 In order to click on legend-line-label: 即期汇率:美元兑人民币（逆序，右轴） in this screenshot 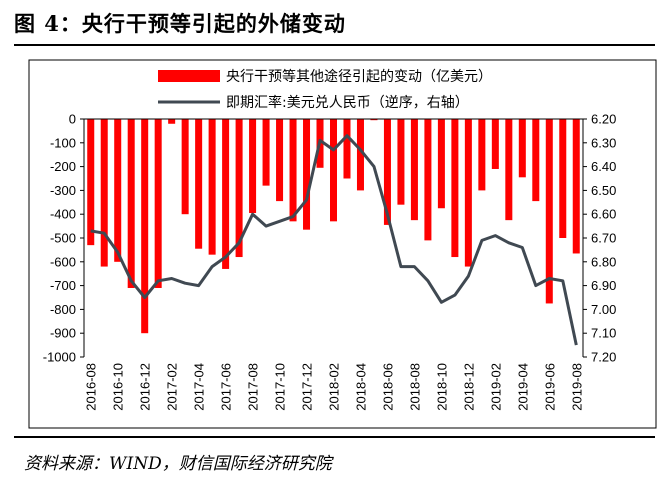, I will do `click(347, 102)`.